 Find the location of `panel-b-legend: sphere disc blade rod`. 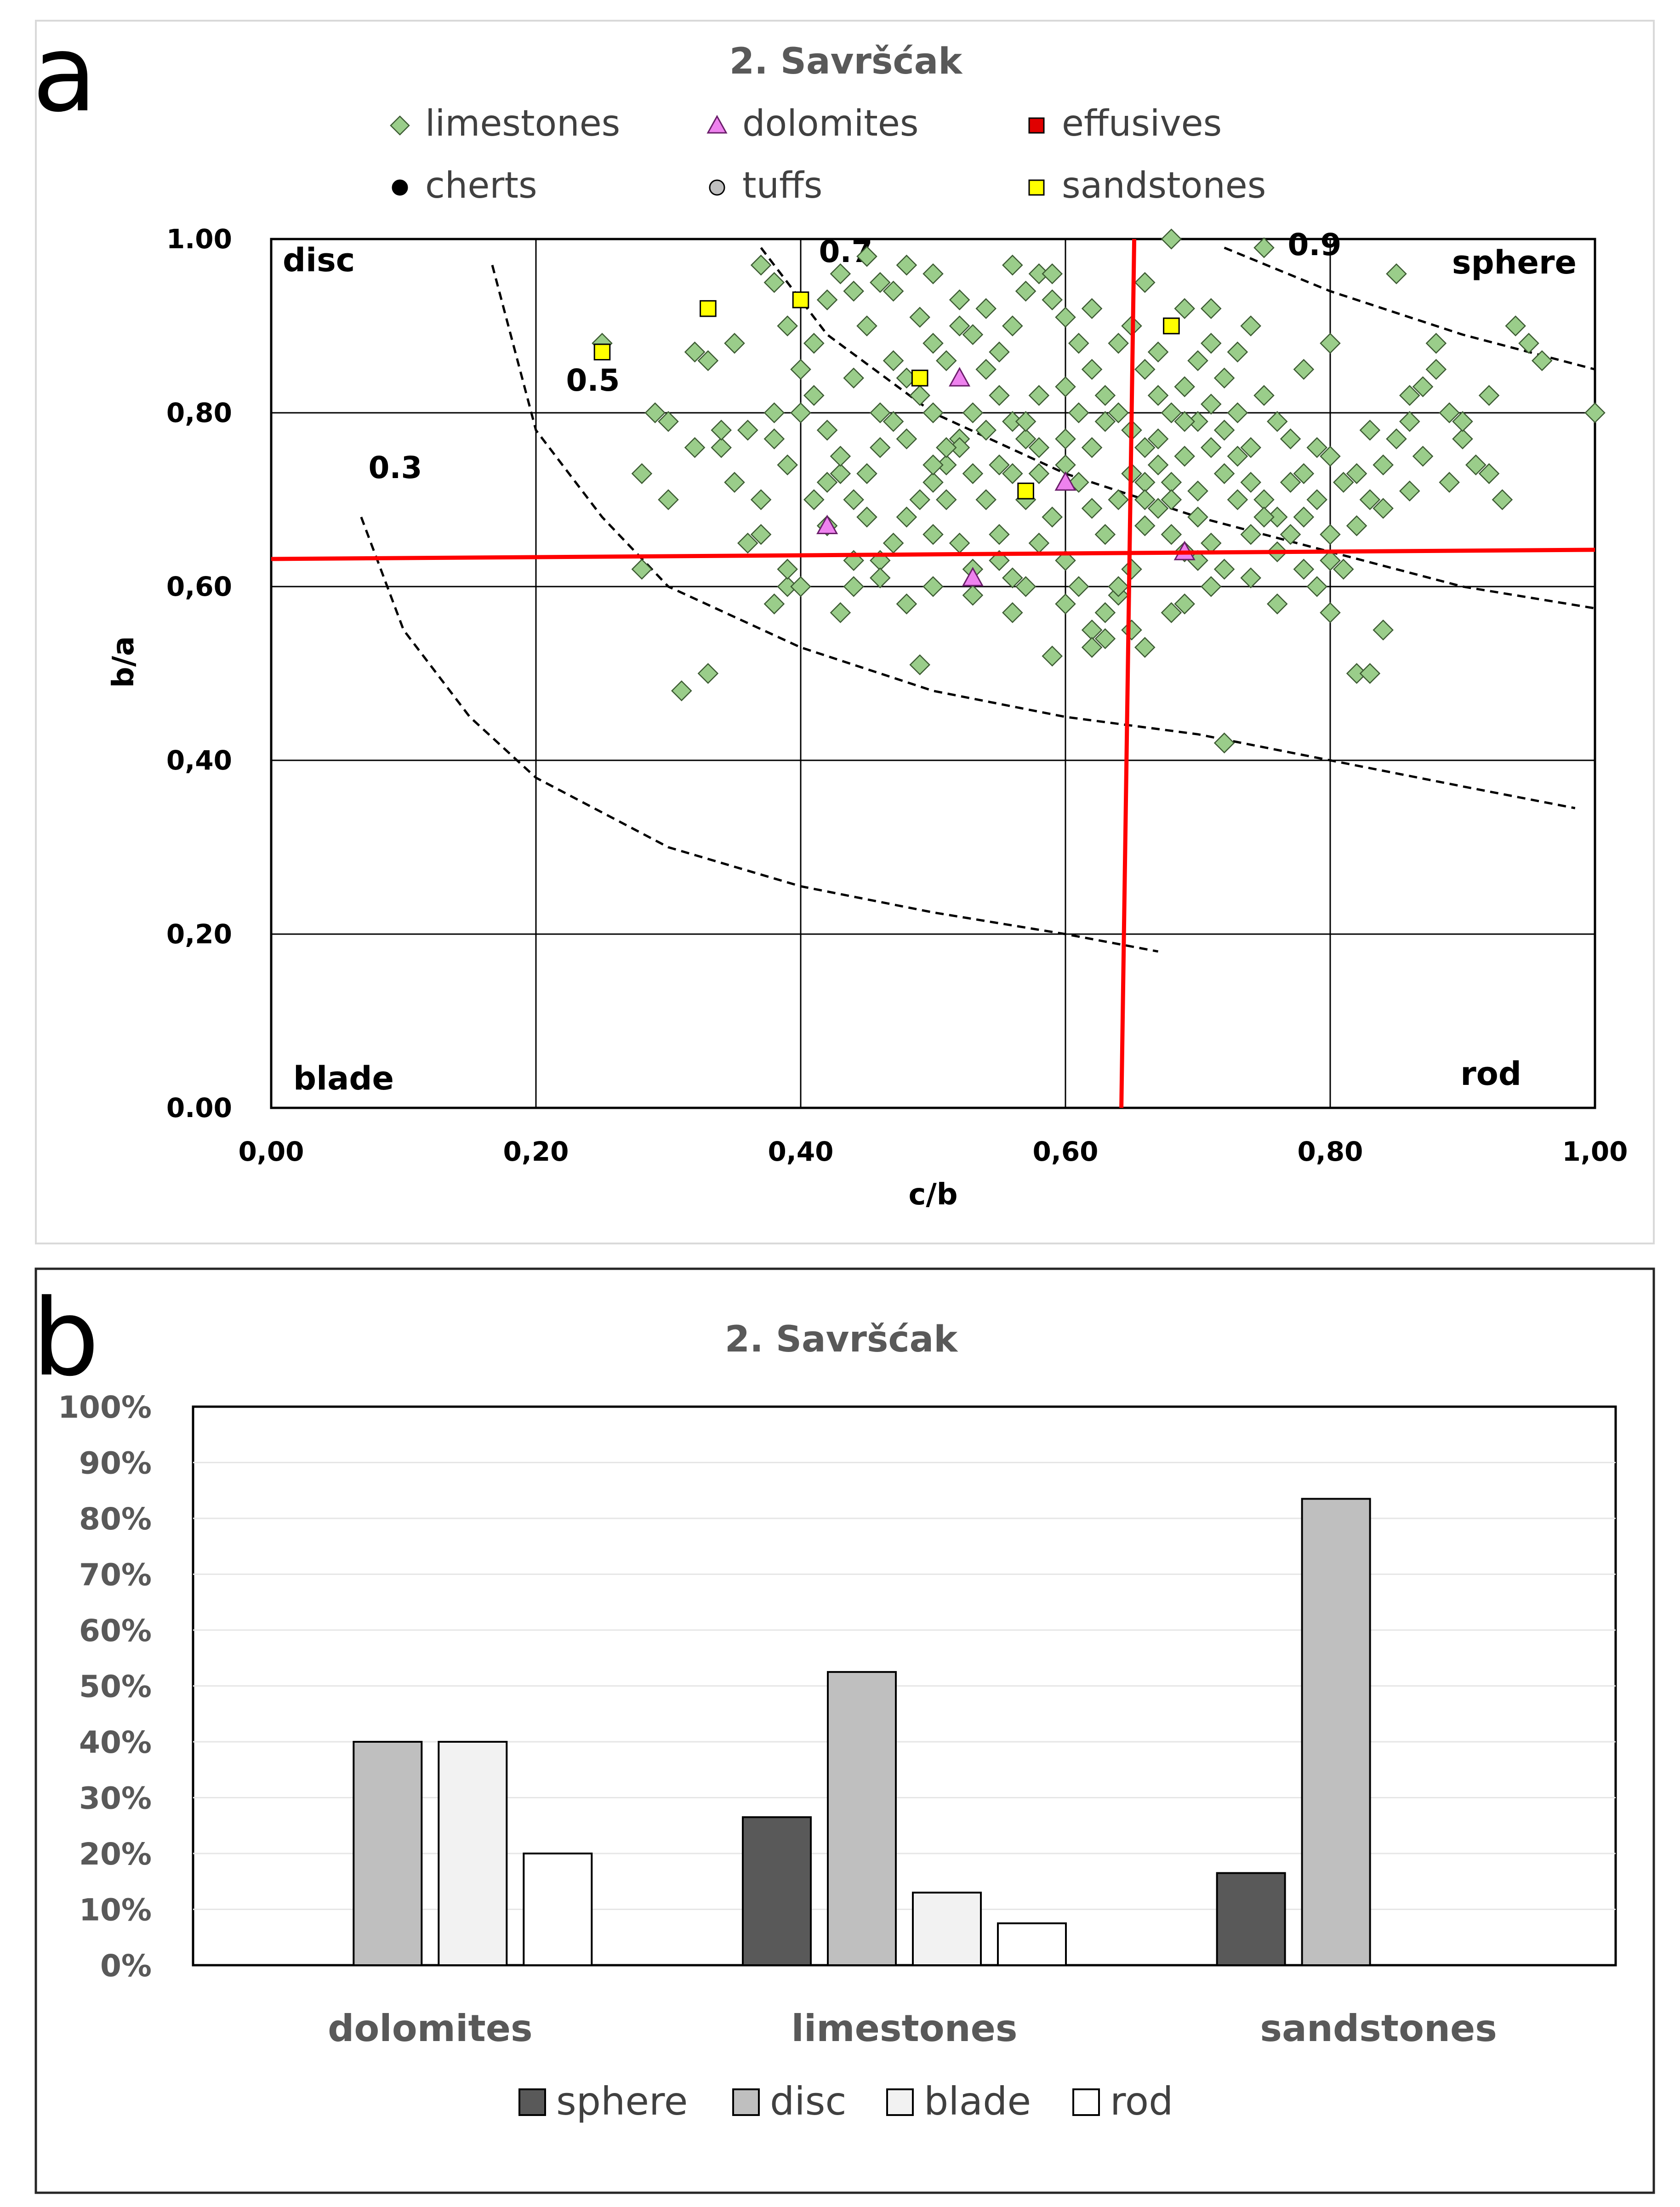

panel-b-legend: sphere disc blade rod is located at coordinates (845, 2101).